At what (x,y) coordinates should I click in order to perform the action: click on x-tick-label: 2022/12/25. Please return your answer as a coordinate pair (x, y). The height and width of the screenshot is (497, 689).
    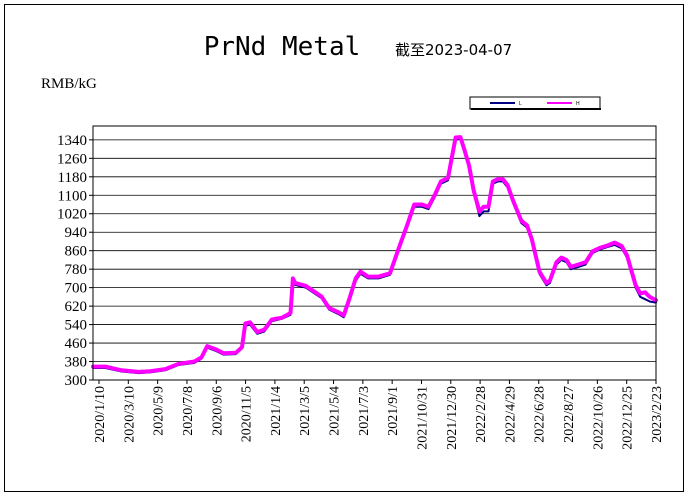
    Looking at the image, I should click on (628, 418).